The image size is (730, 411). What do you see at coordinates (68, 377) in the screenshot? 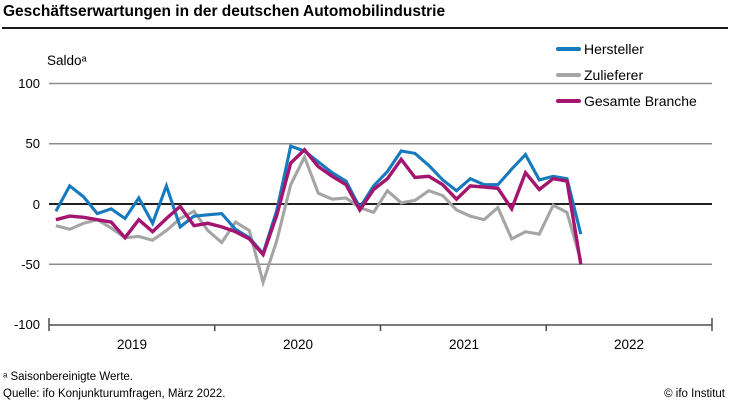
I see `footnote-note: ᵃ Saisonbereinigte Werte.` at bounding box center [68, 377].